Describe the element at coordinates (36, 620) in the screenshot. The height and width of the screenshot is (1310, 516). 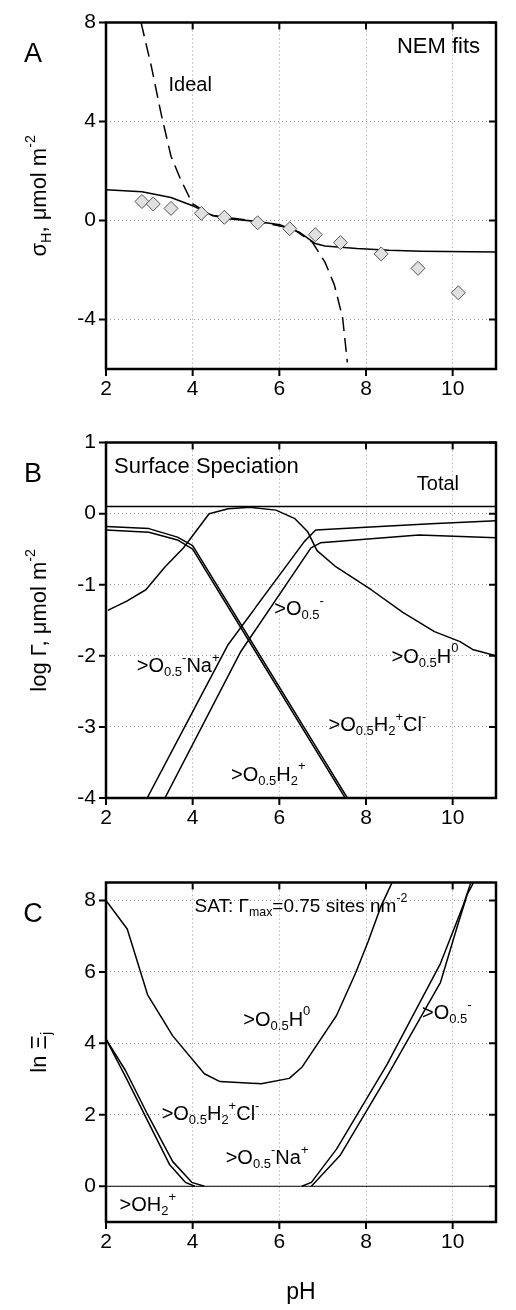
I see `y-axis-title: log Γ, μmol m-2` at that location.